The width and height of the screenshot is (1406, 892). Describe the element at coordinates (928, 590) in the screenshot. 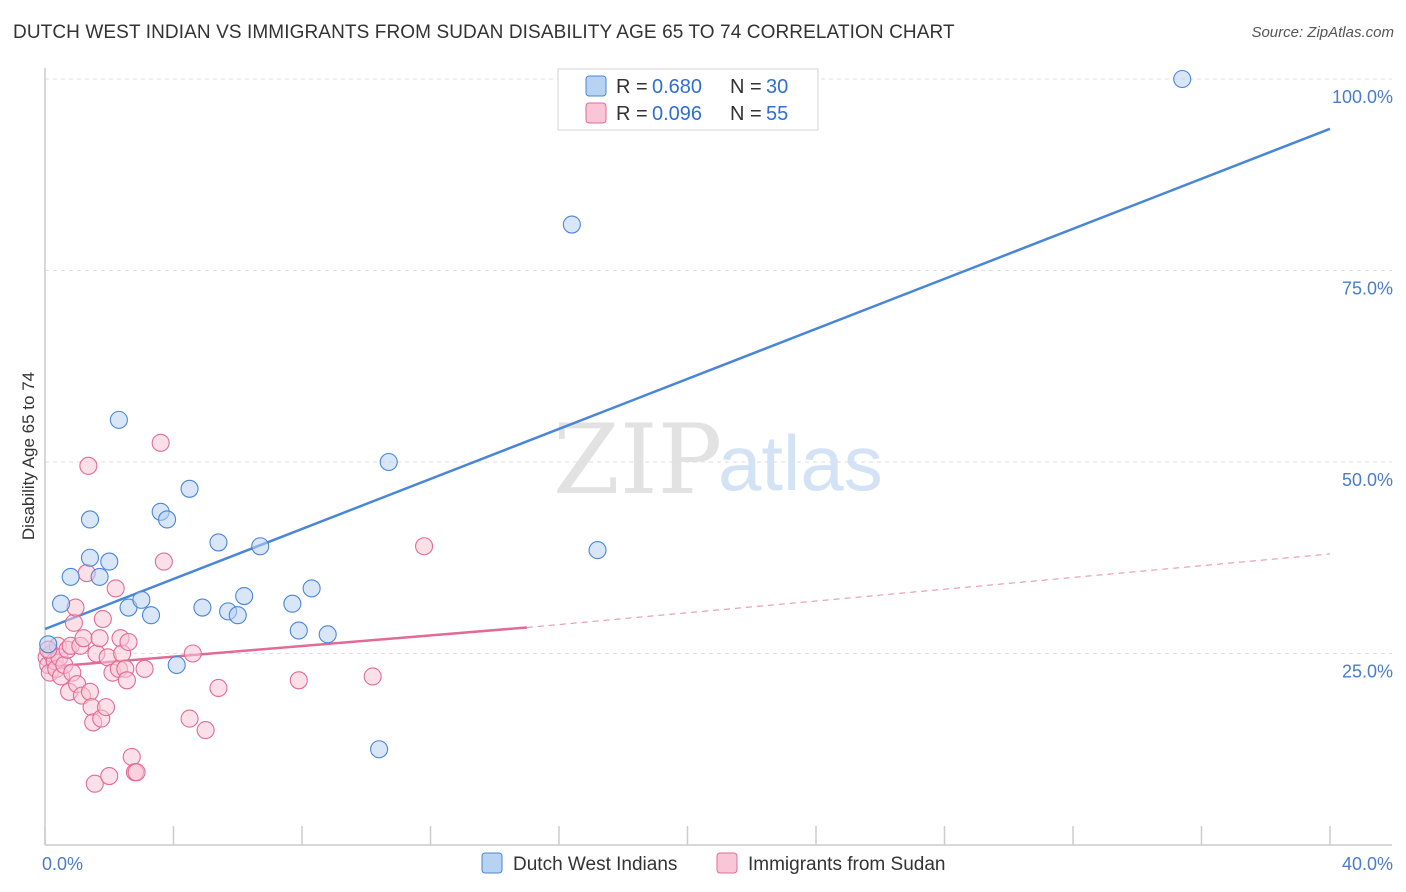

I see `trend-line-extension-pink` at that location.